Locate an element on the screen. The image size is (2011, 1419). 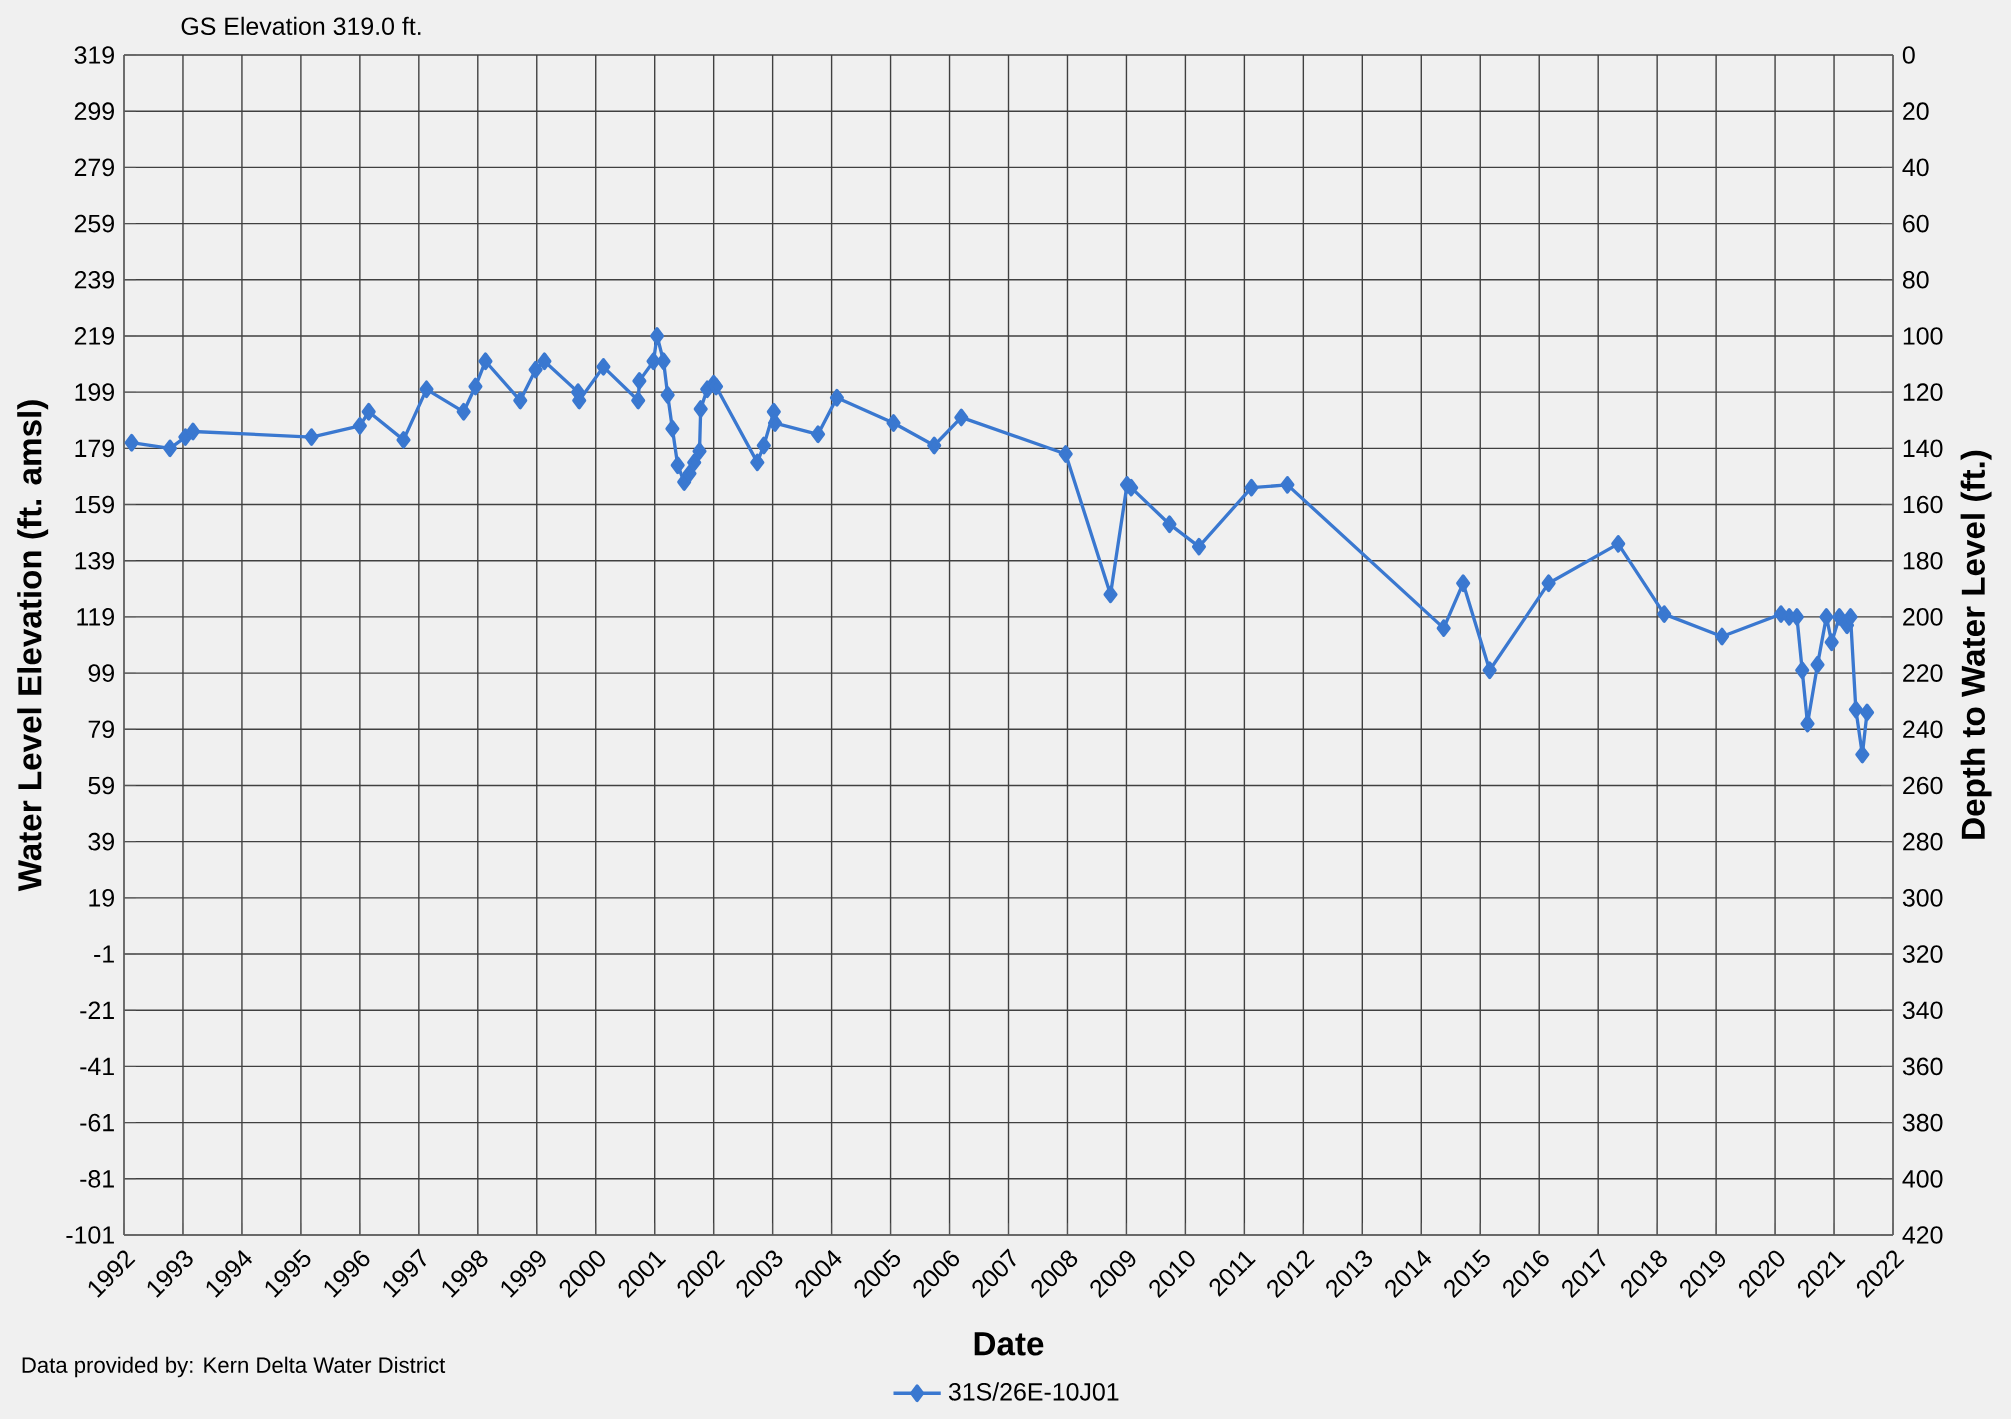
y-tick-label: 279 is located at coordinates (94, 167).